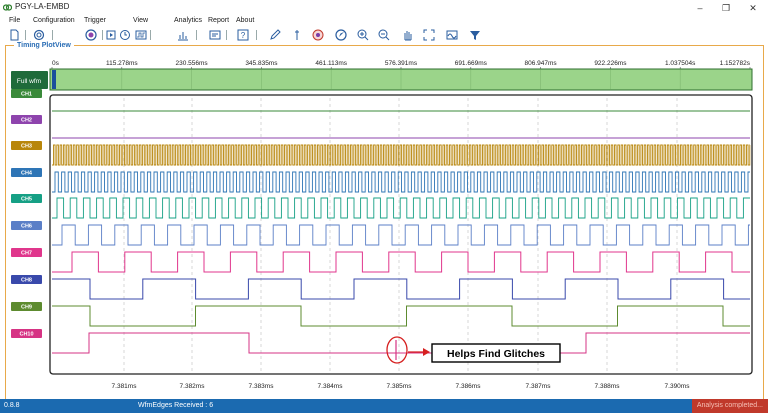 This screenshot has height=413, width=768. I want to click on top-ruler-tick-label: 461.113ms, so click(331, 63).